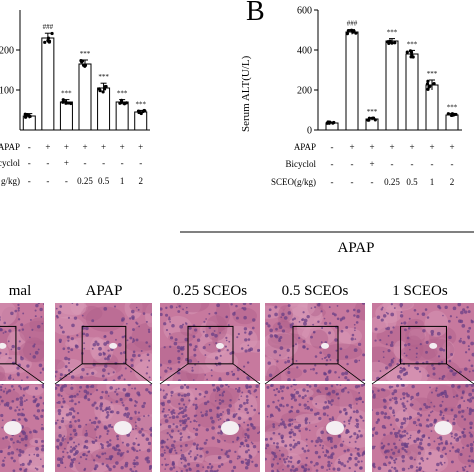 This screenshot has width=474, height=474. Describe the element at coordinates (433, 345) in the screenshot. I see `vessel` at that location.